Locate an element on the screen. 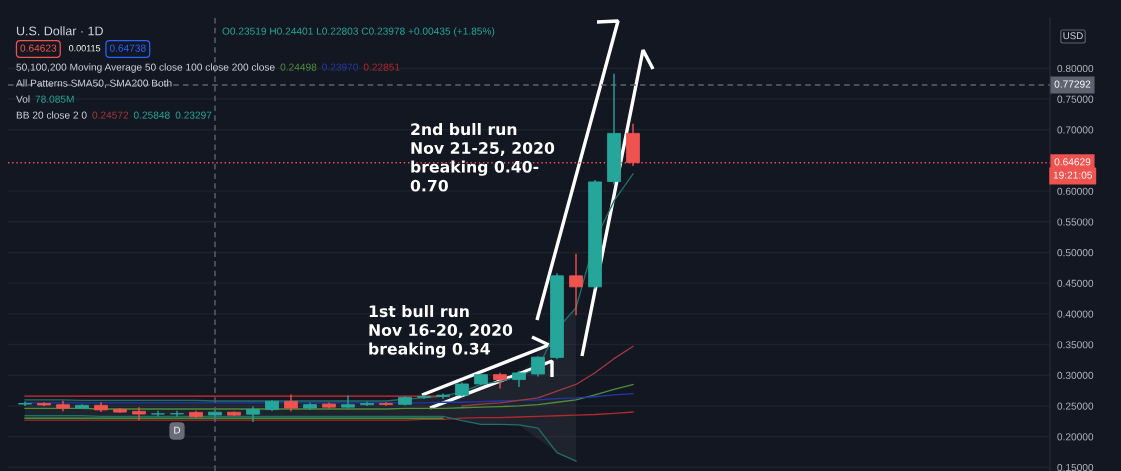  y-tick-label: 0.60000 is located at coordinates (1075, 191).